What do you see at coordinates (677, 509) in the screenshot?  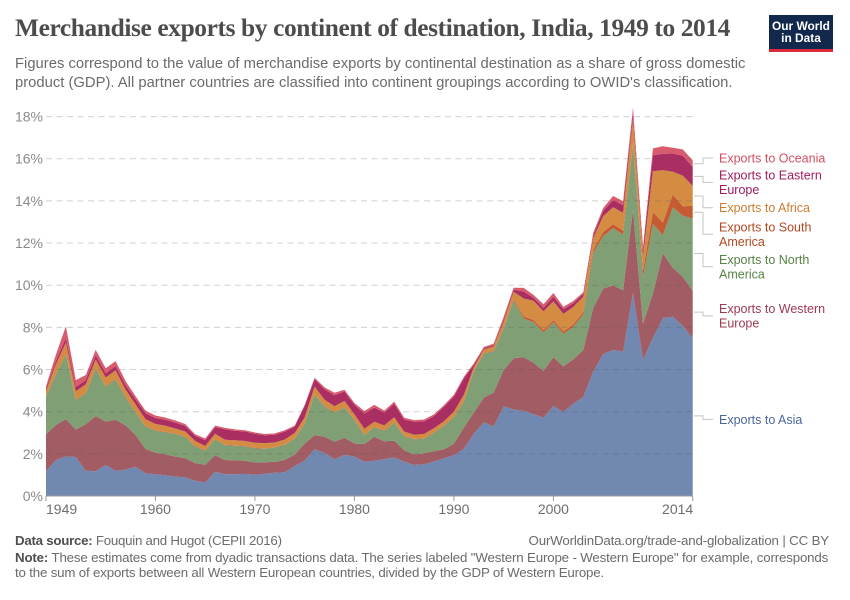 I see `svg-text: 2014` at bounding box center [677, 509].